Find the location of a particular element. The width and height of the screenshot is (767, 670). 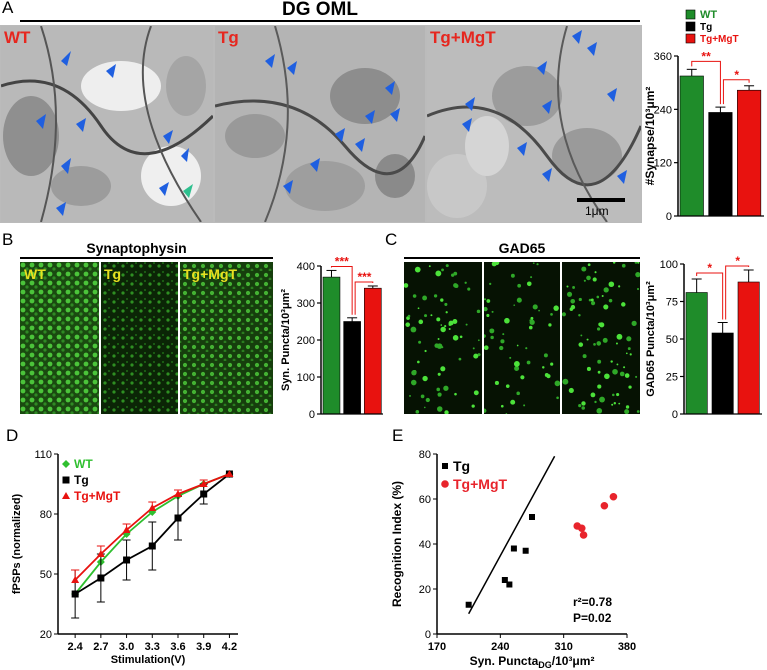

panel-letter-b: B is located at coordinates (8, 239).